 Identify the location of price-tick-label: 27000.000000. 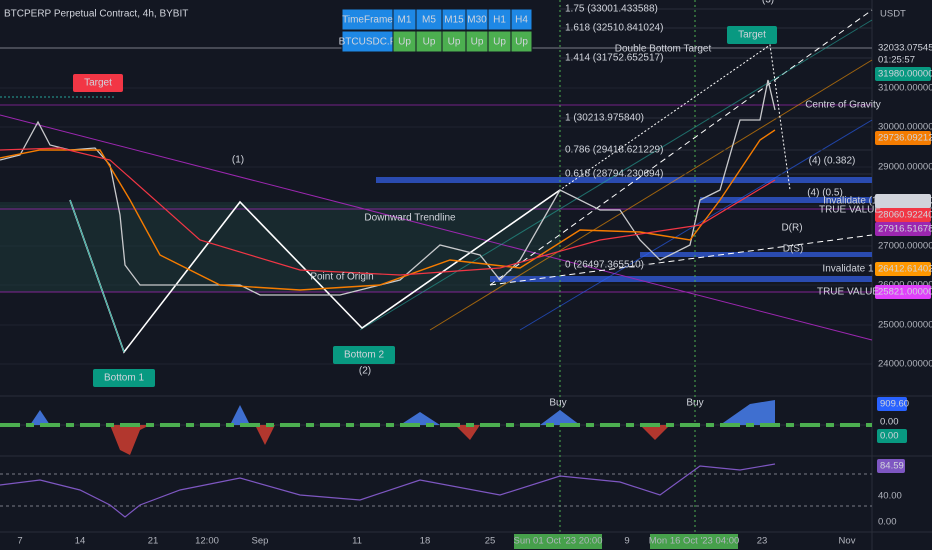
(905, 246).